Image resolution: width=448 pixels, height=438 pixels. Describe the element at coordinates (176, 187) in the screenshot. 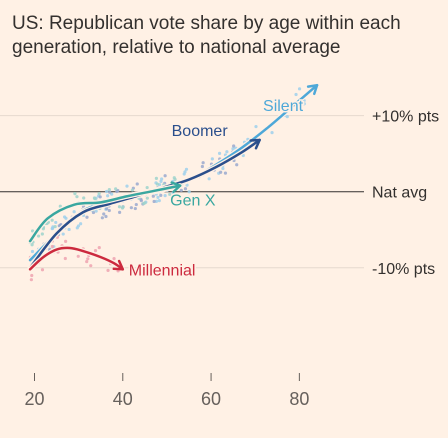

I see `arrow-gen-x` at that location.